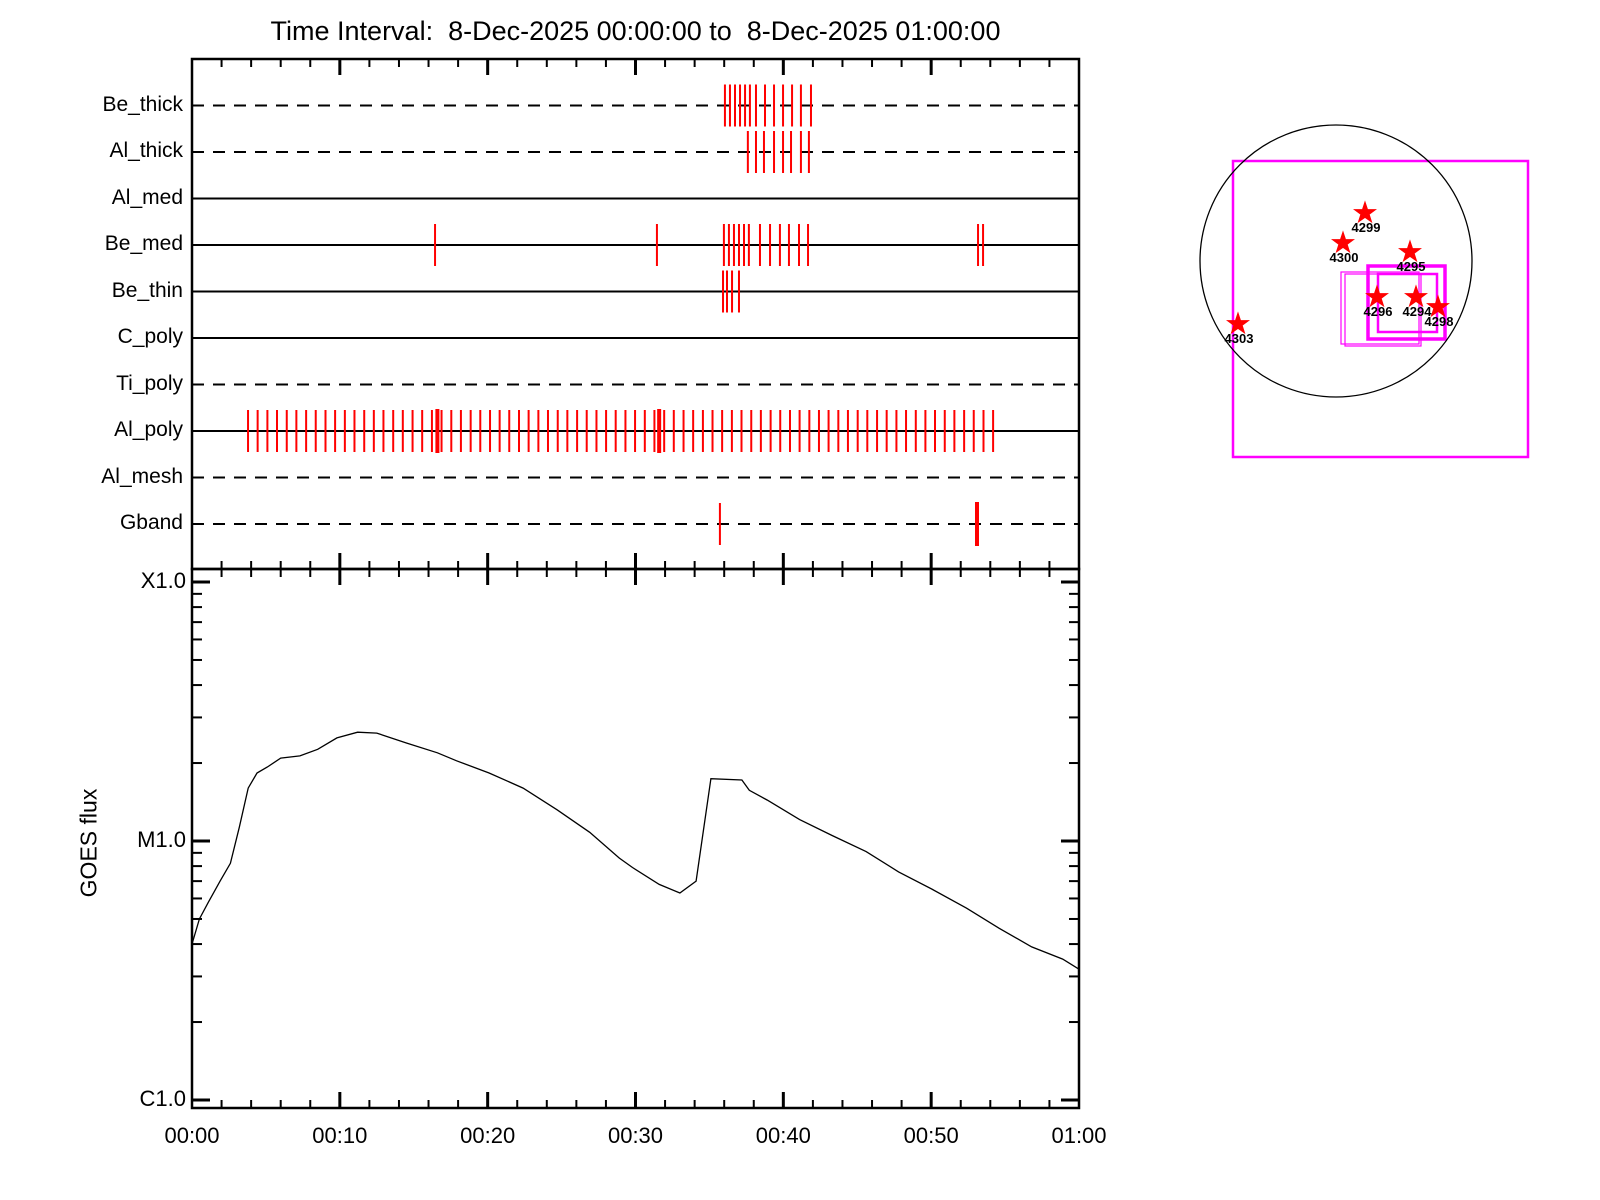 This screenshot has height=1200, width=1600. Describe the element at coordinates (147, 290) in the screenshot. I see `filter-label-Be_thin: Be_thin` at that location.